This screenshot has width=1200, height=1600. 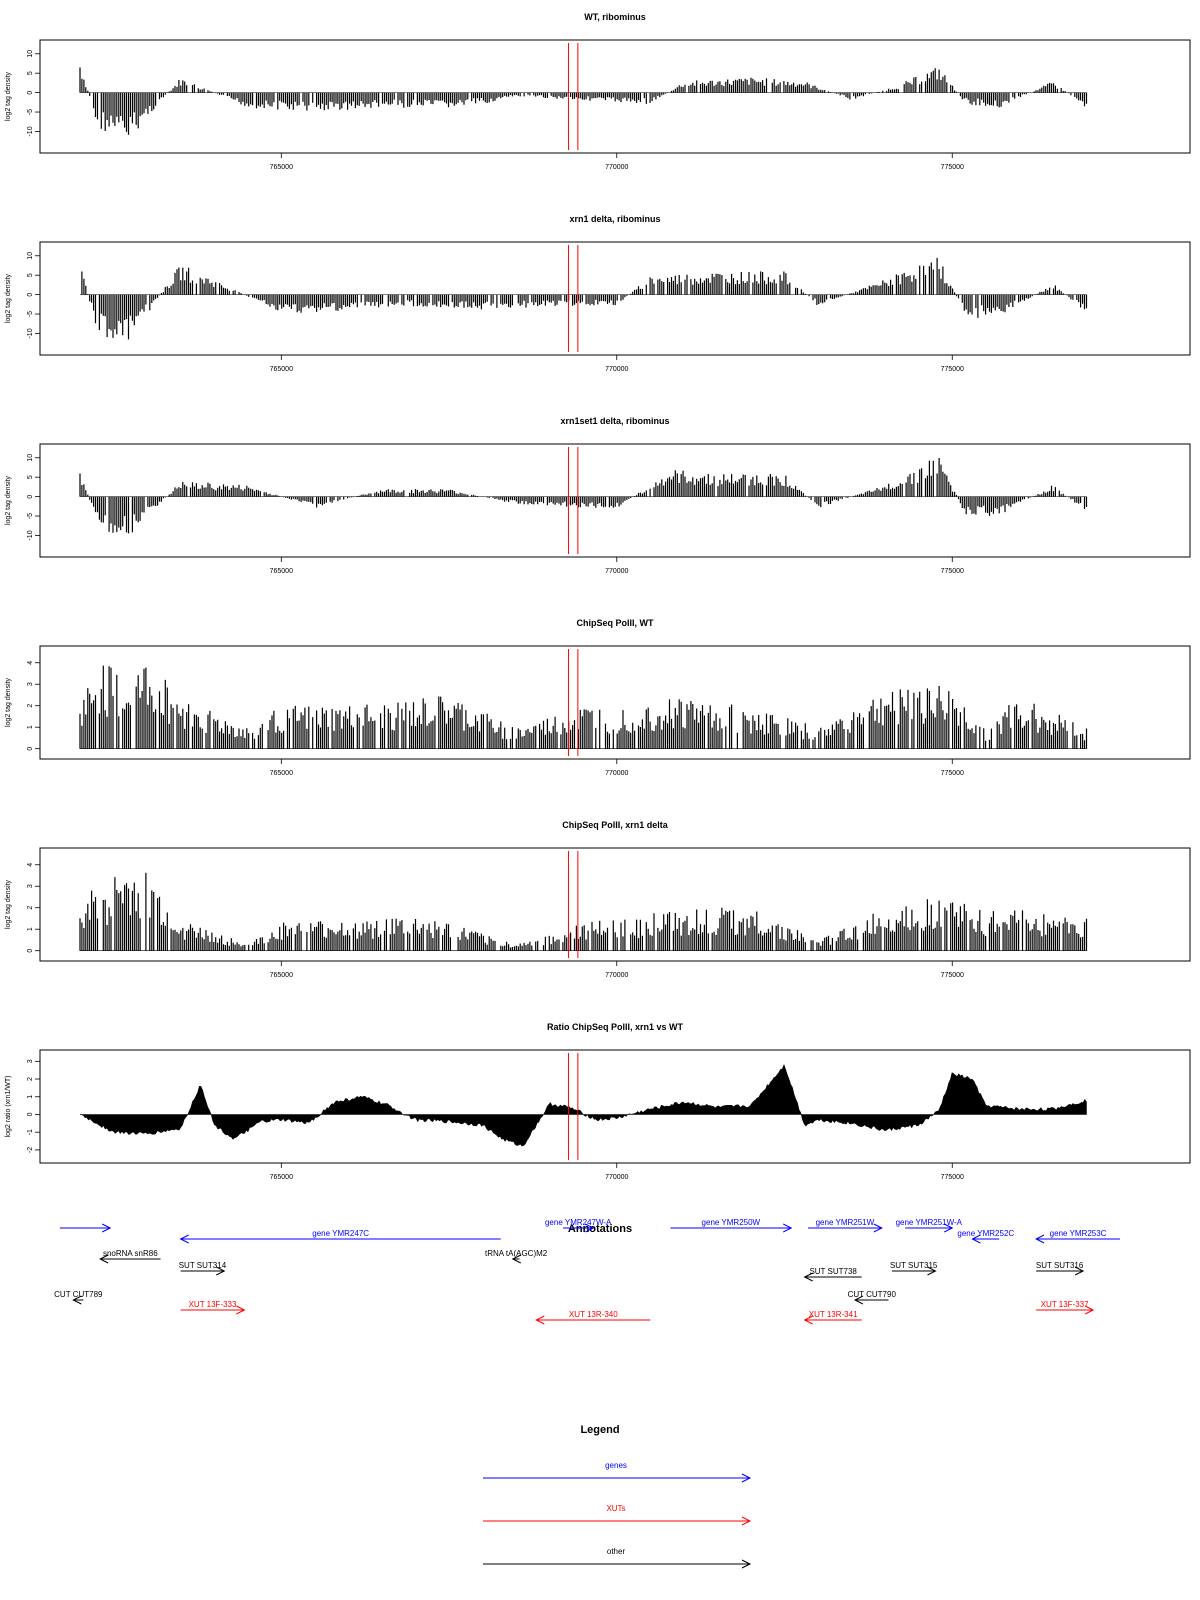 I want to click on y-tick-label: 4, so click(x=30, y=663).